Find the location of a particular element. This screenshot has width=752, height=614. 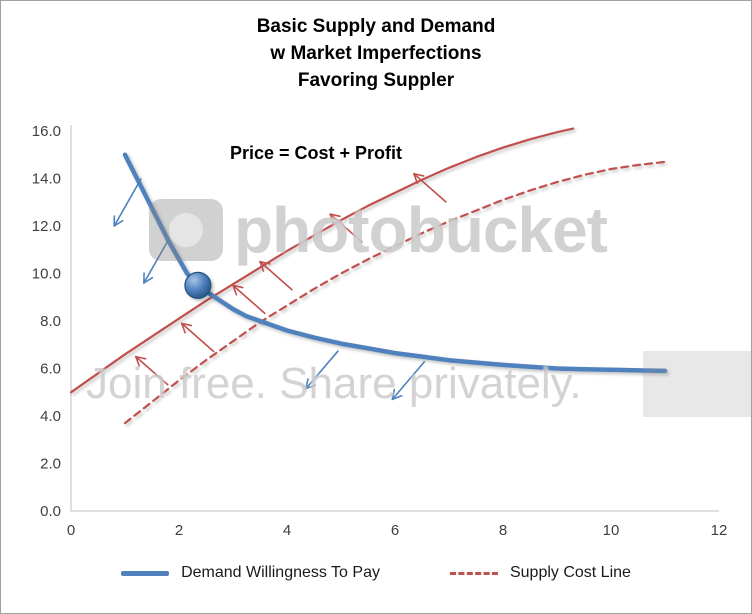

legend-item-supply: Supply Cost Line is located at coordinates (540, 573).